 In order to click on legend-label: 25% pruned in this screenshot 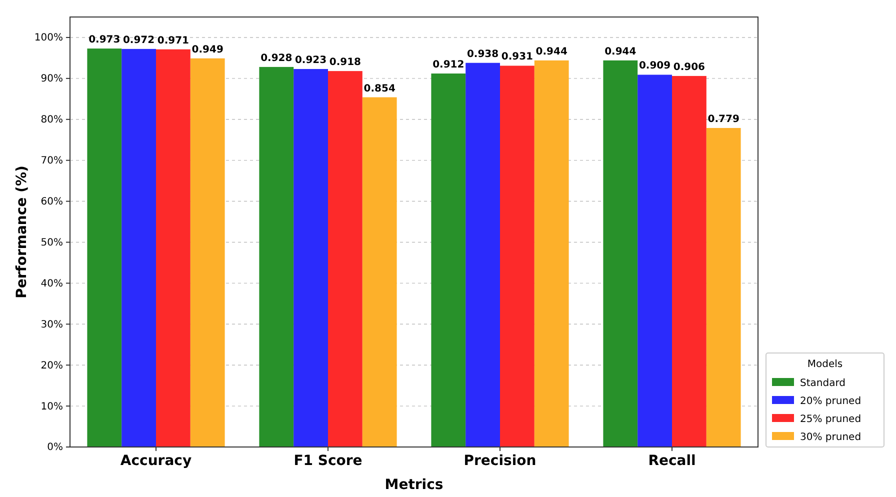, I will do `click(831, 419)`.